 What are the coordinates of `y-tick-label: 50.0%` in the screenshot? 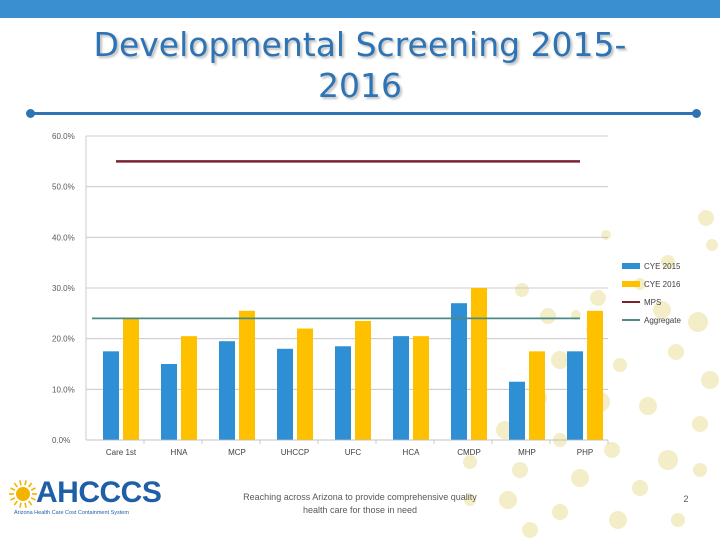 It's located at (63, 187).